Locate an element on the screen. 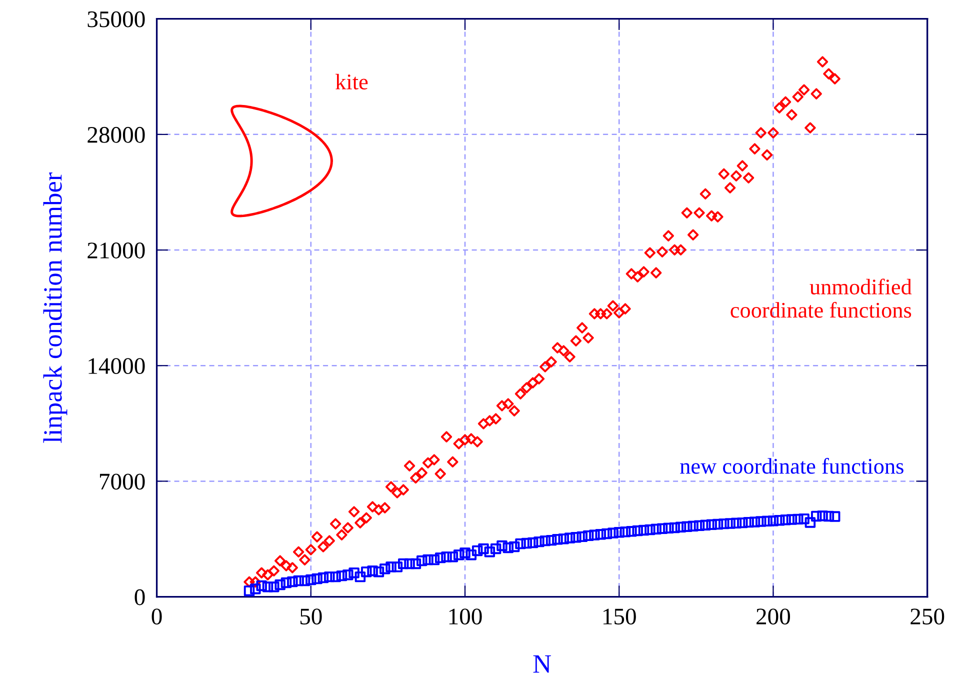 This screenshot has width=956, height=698. y-tick-label: 7000 is located at coordinates (122, 482).